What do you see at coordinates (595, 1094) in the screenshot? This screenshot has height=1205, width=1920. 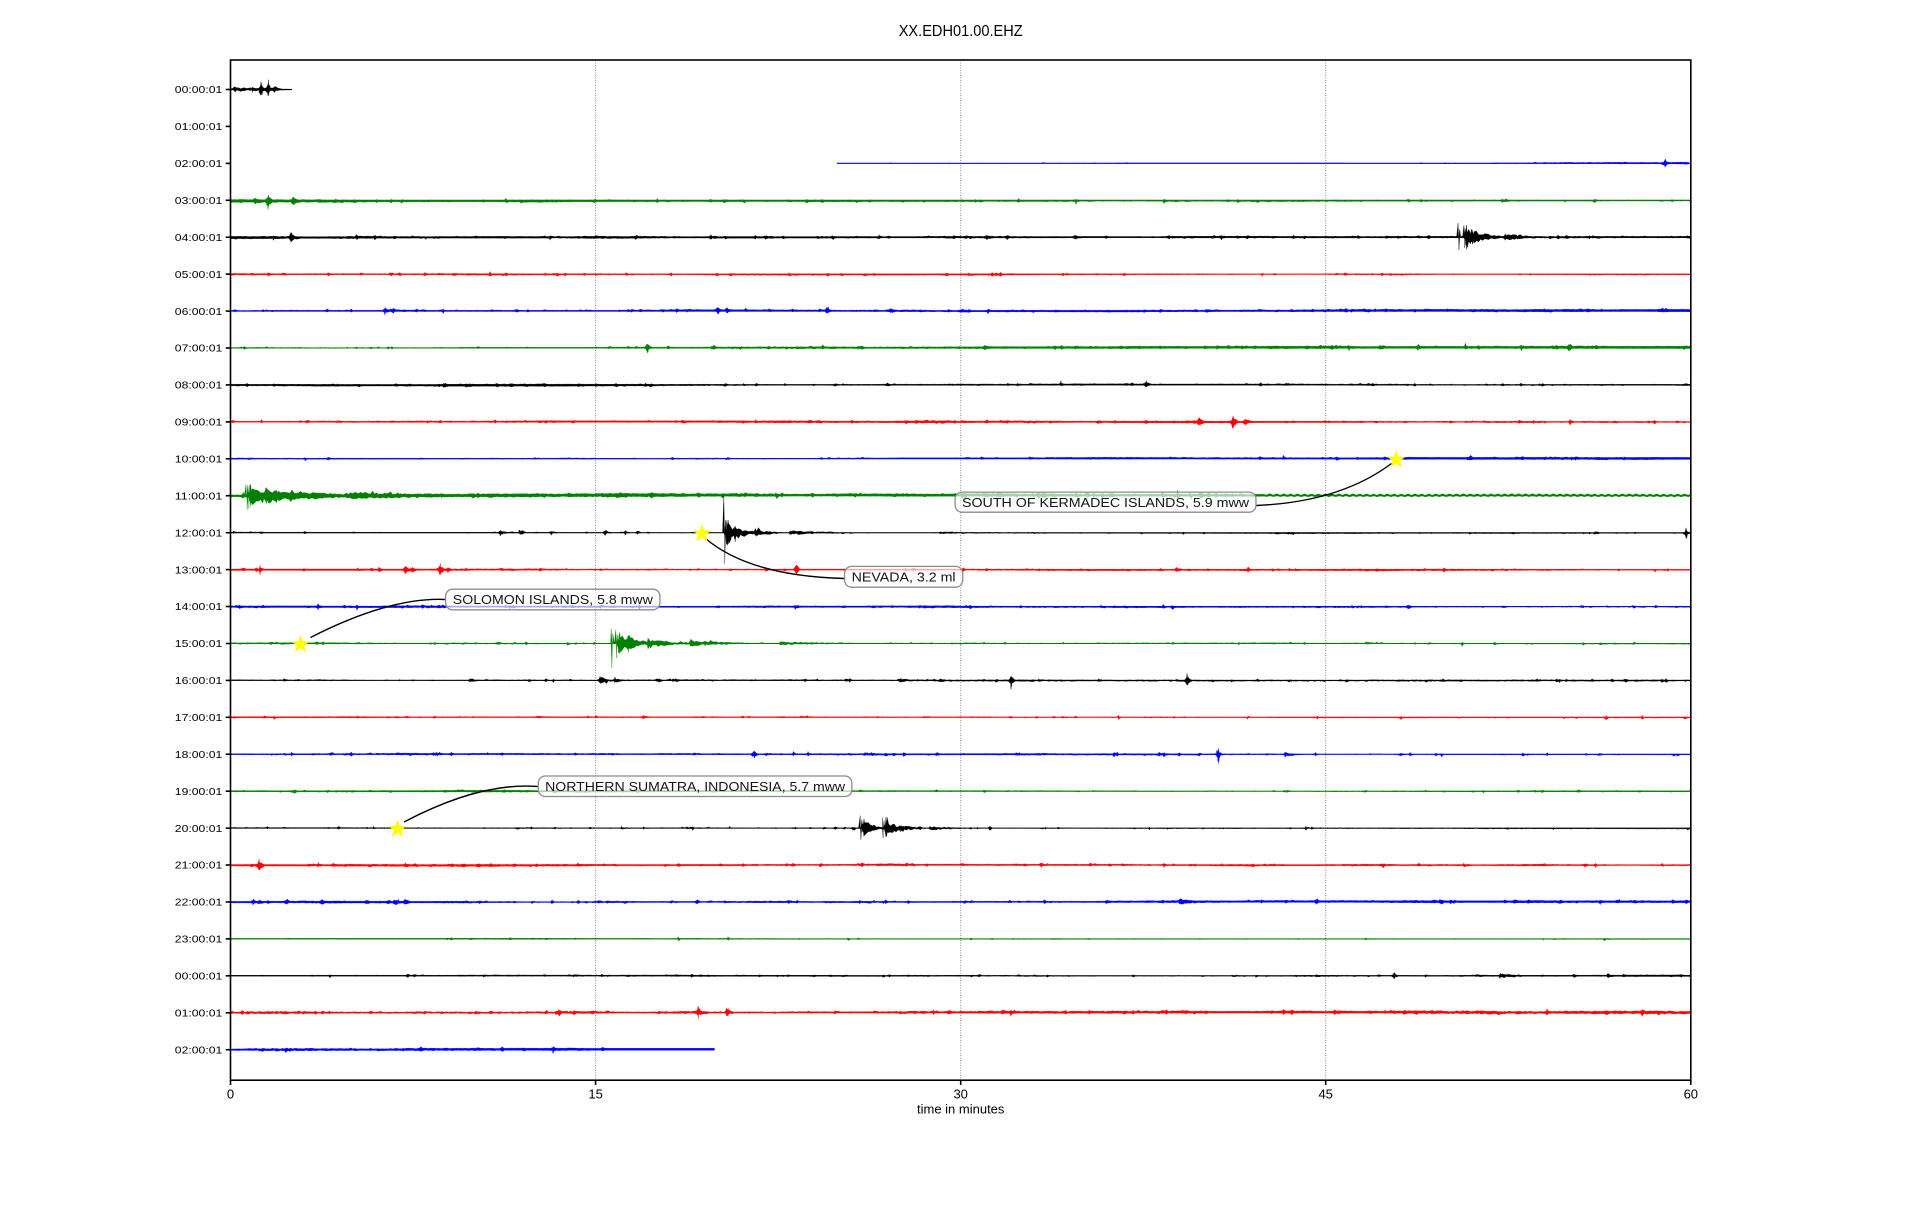 I see `svg-text: 15` at bounding box center [595, 1094].